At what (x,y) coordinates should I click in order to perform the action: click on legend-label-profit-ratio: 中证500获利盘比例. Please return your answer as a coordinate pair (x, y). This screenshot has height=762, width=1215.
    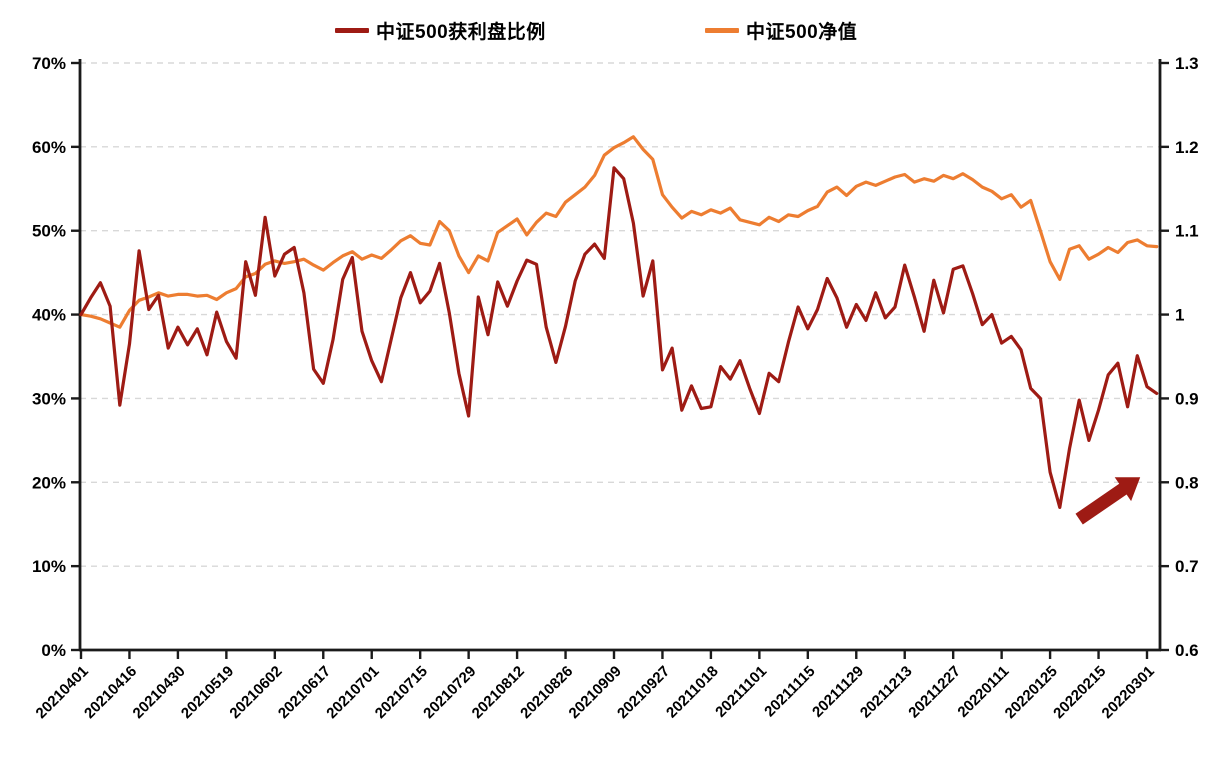
    Looking at the image, I should click on (461, 32).